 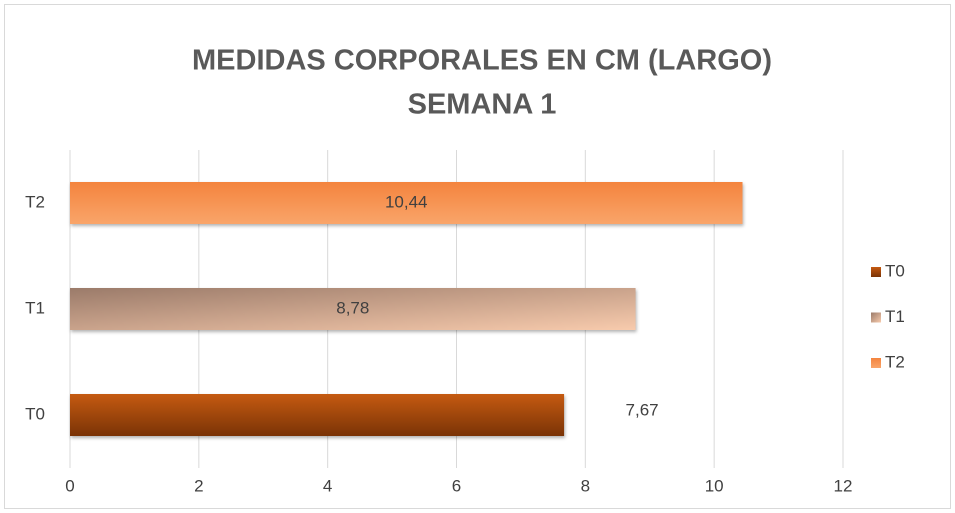 I want to click on x-tick-label: 6, so click(x=456, y=485).